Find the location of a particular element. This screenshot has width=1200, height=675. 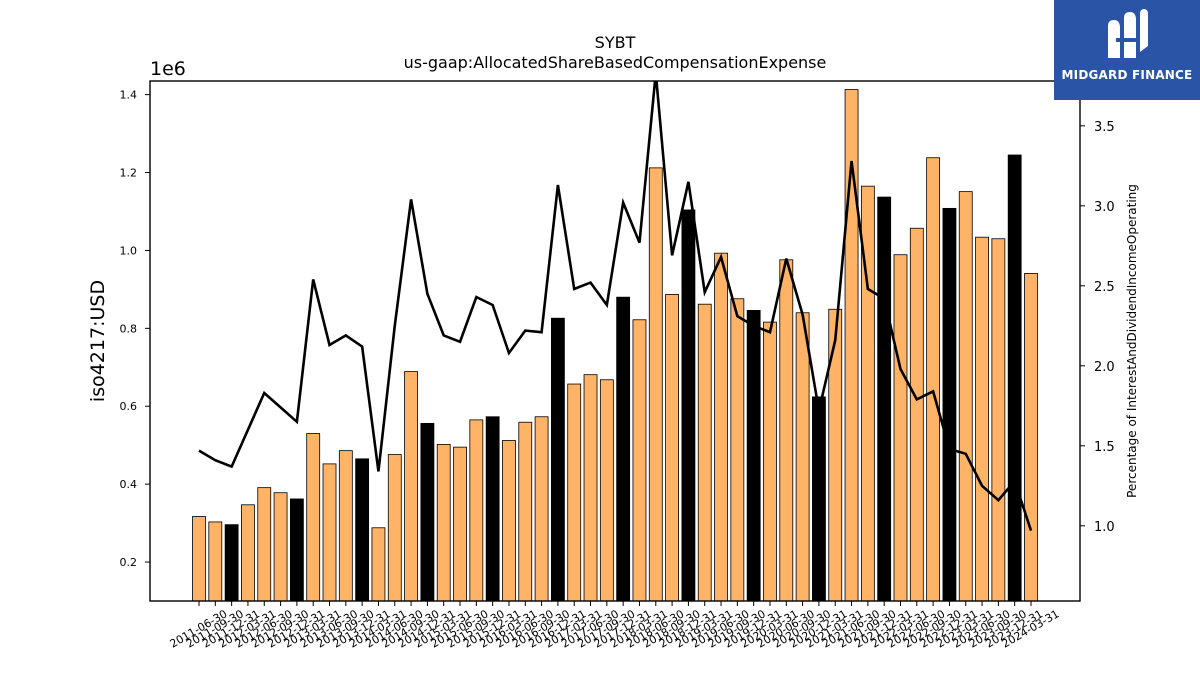

ytick-label: 1.4 is located at coordinates (129, 95).